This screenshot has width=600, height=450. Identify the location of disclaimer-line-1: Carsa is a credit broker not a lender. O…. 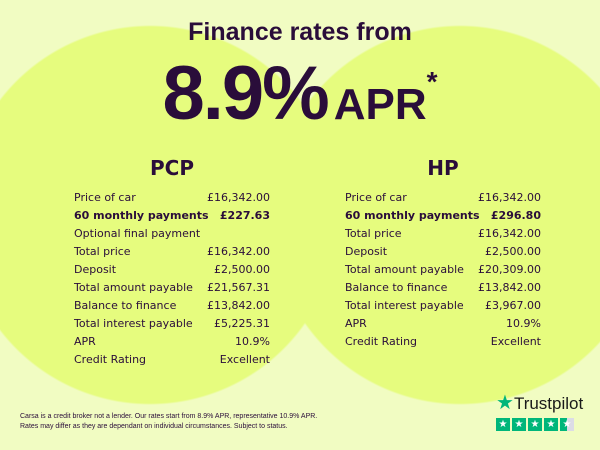
(169, 416).